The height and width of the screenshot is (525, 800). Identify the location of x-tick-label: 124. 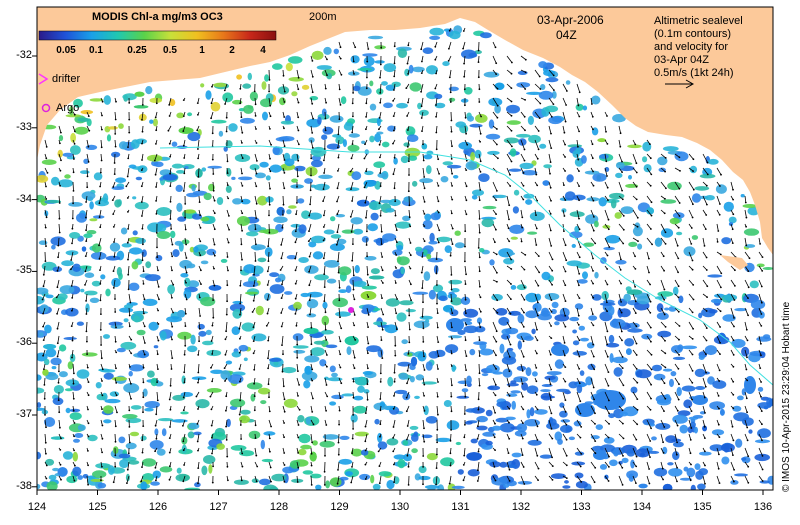
(37, 507).